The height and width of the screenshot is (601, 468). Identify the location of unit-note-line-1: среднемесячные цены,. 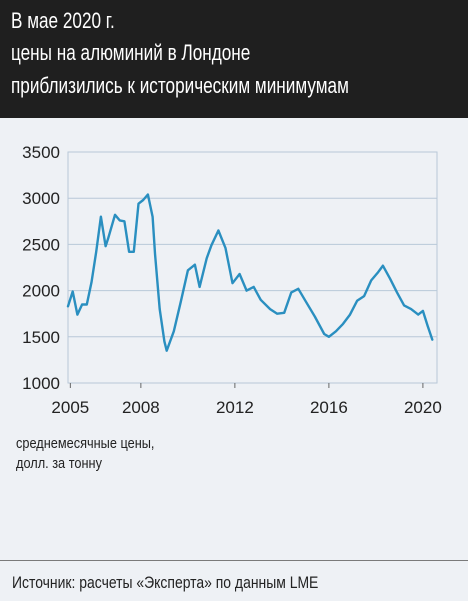
(85, 443).